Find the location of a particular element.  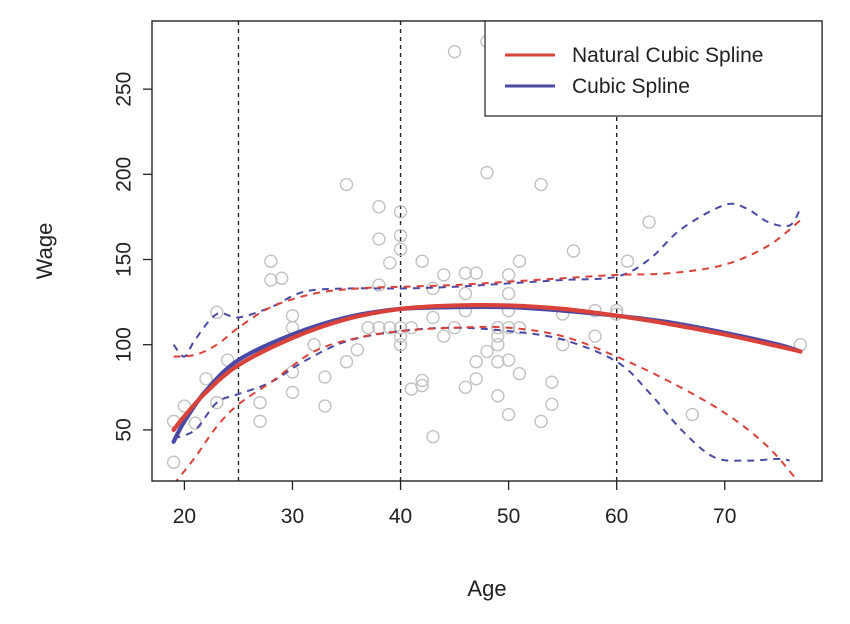

legend-label-natural-cubic-spline: Natural Cubic Spline is located at coordinates (667, 55).